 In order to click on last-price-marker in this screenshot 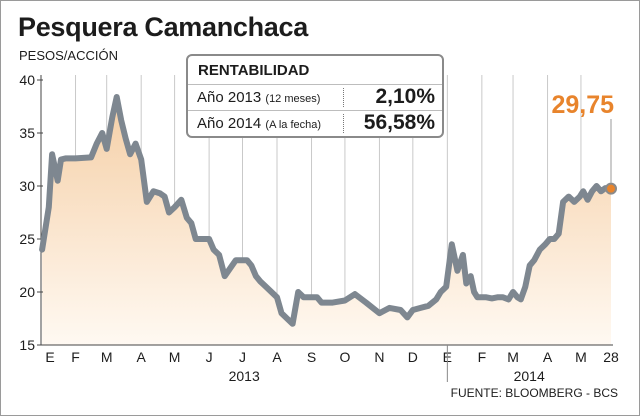, I will do `click(611, 188)`.